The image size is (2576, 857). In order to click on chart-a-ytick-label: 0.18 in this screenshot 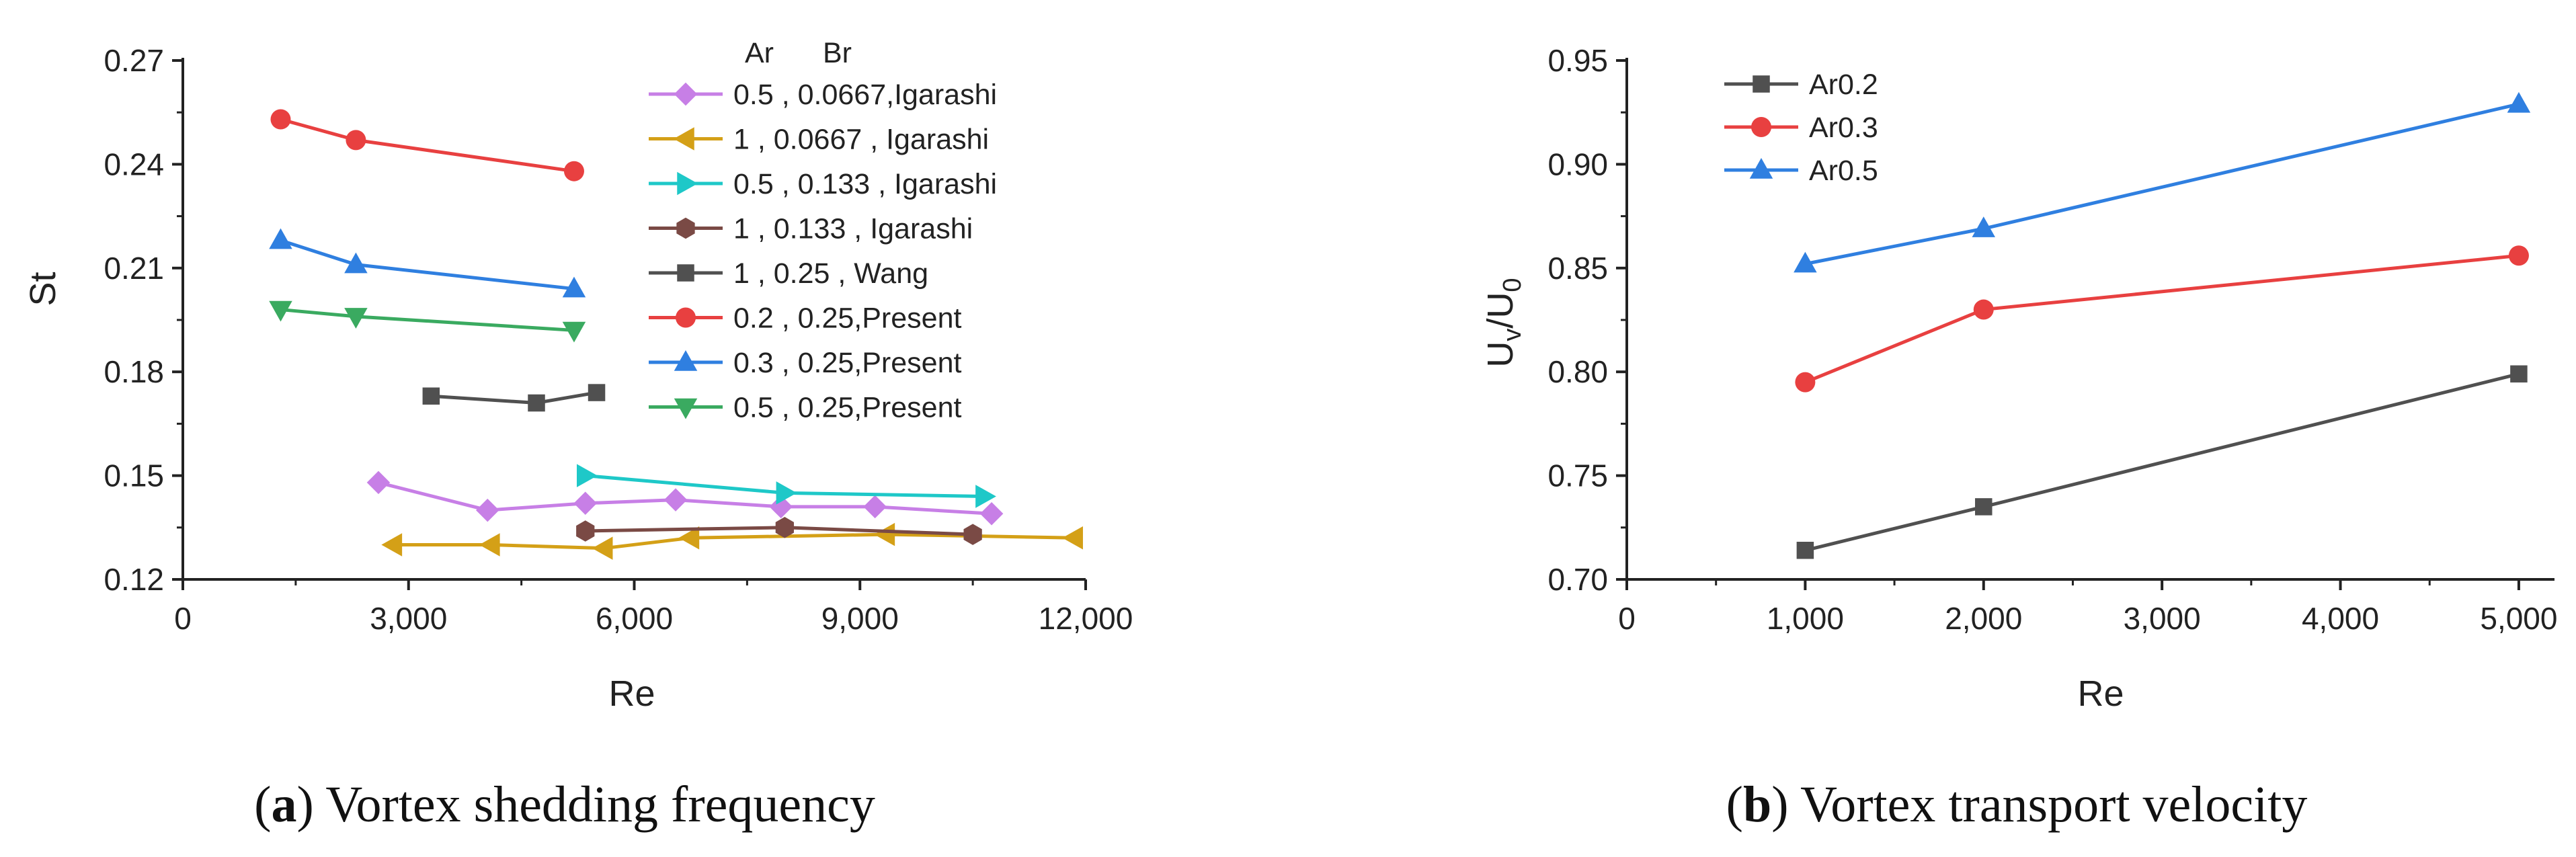, I will do `click(134, 371)`.